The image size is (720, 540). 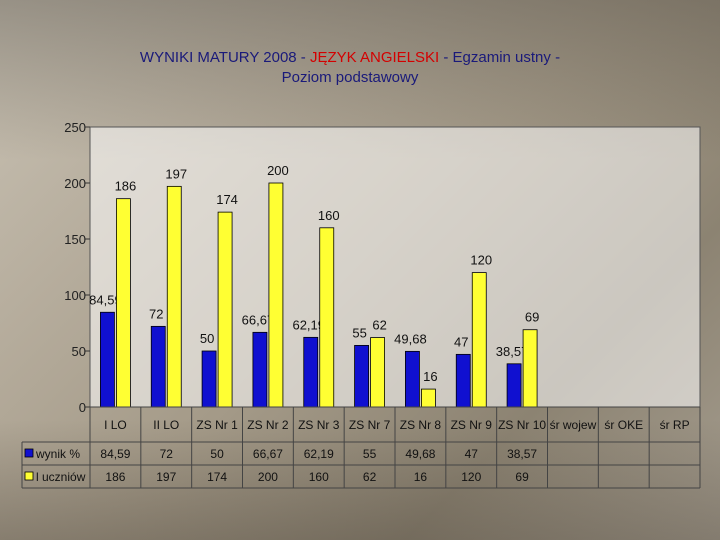 What do you see at coordinates (115, 425) in the screenshot?
I see `category-label: I LO` at bounding box center [115, 425].